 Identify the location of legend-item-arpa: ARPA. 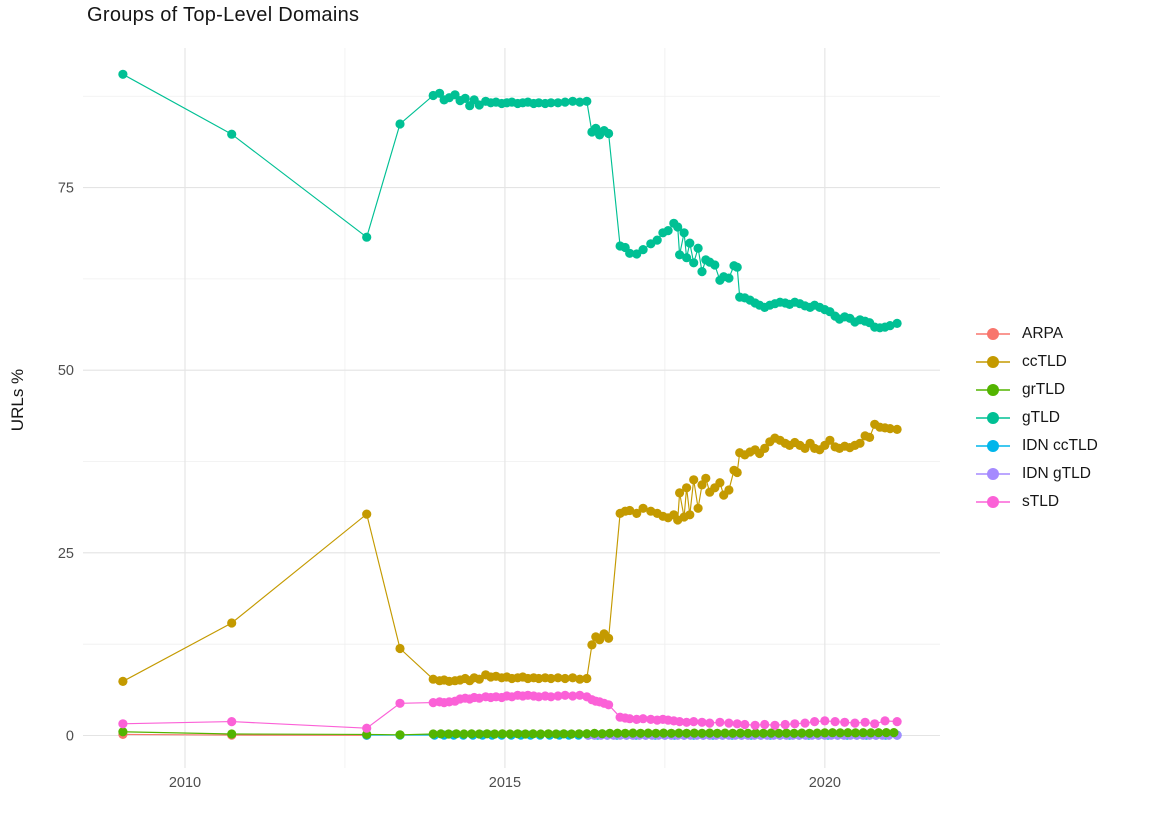
(1037, 333).